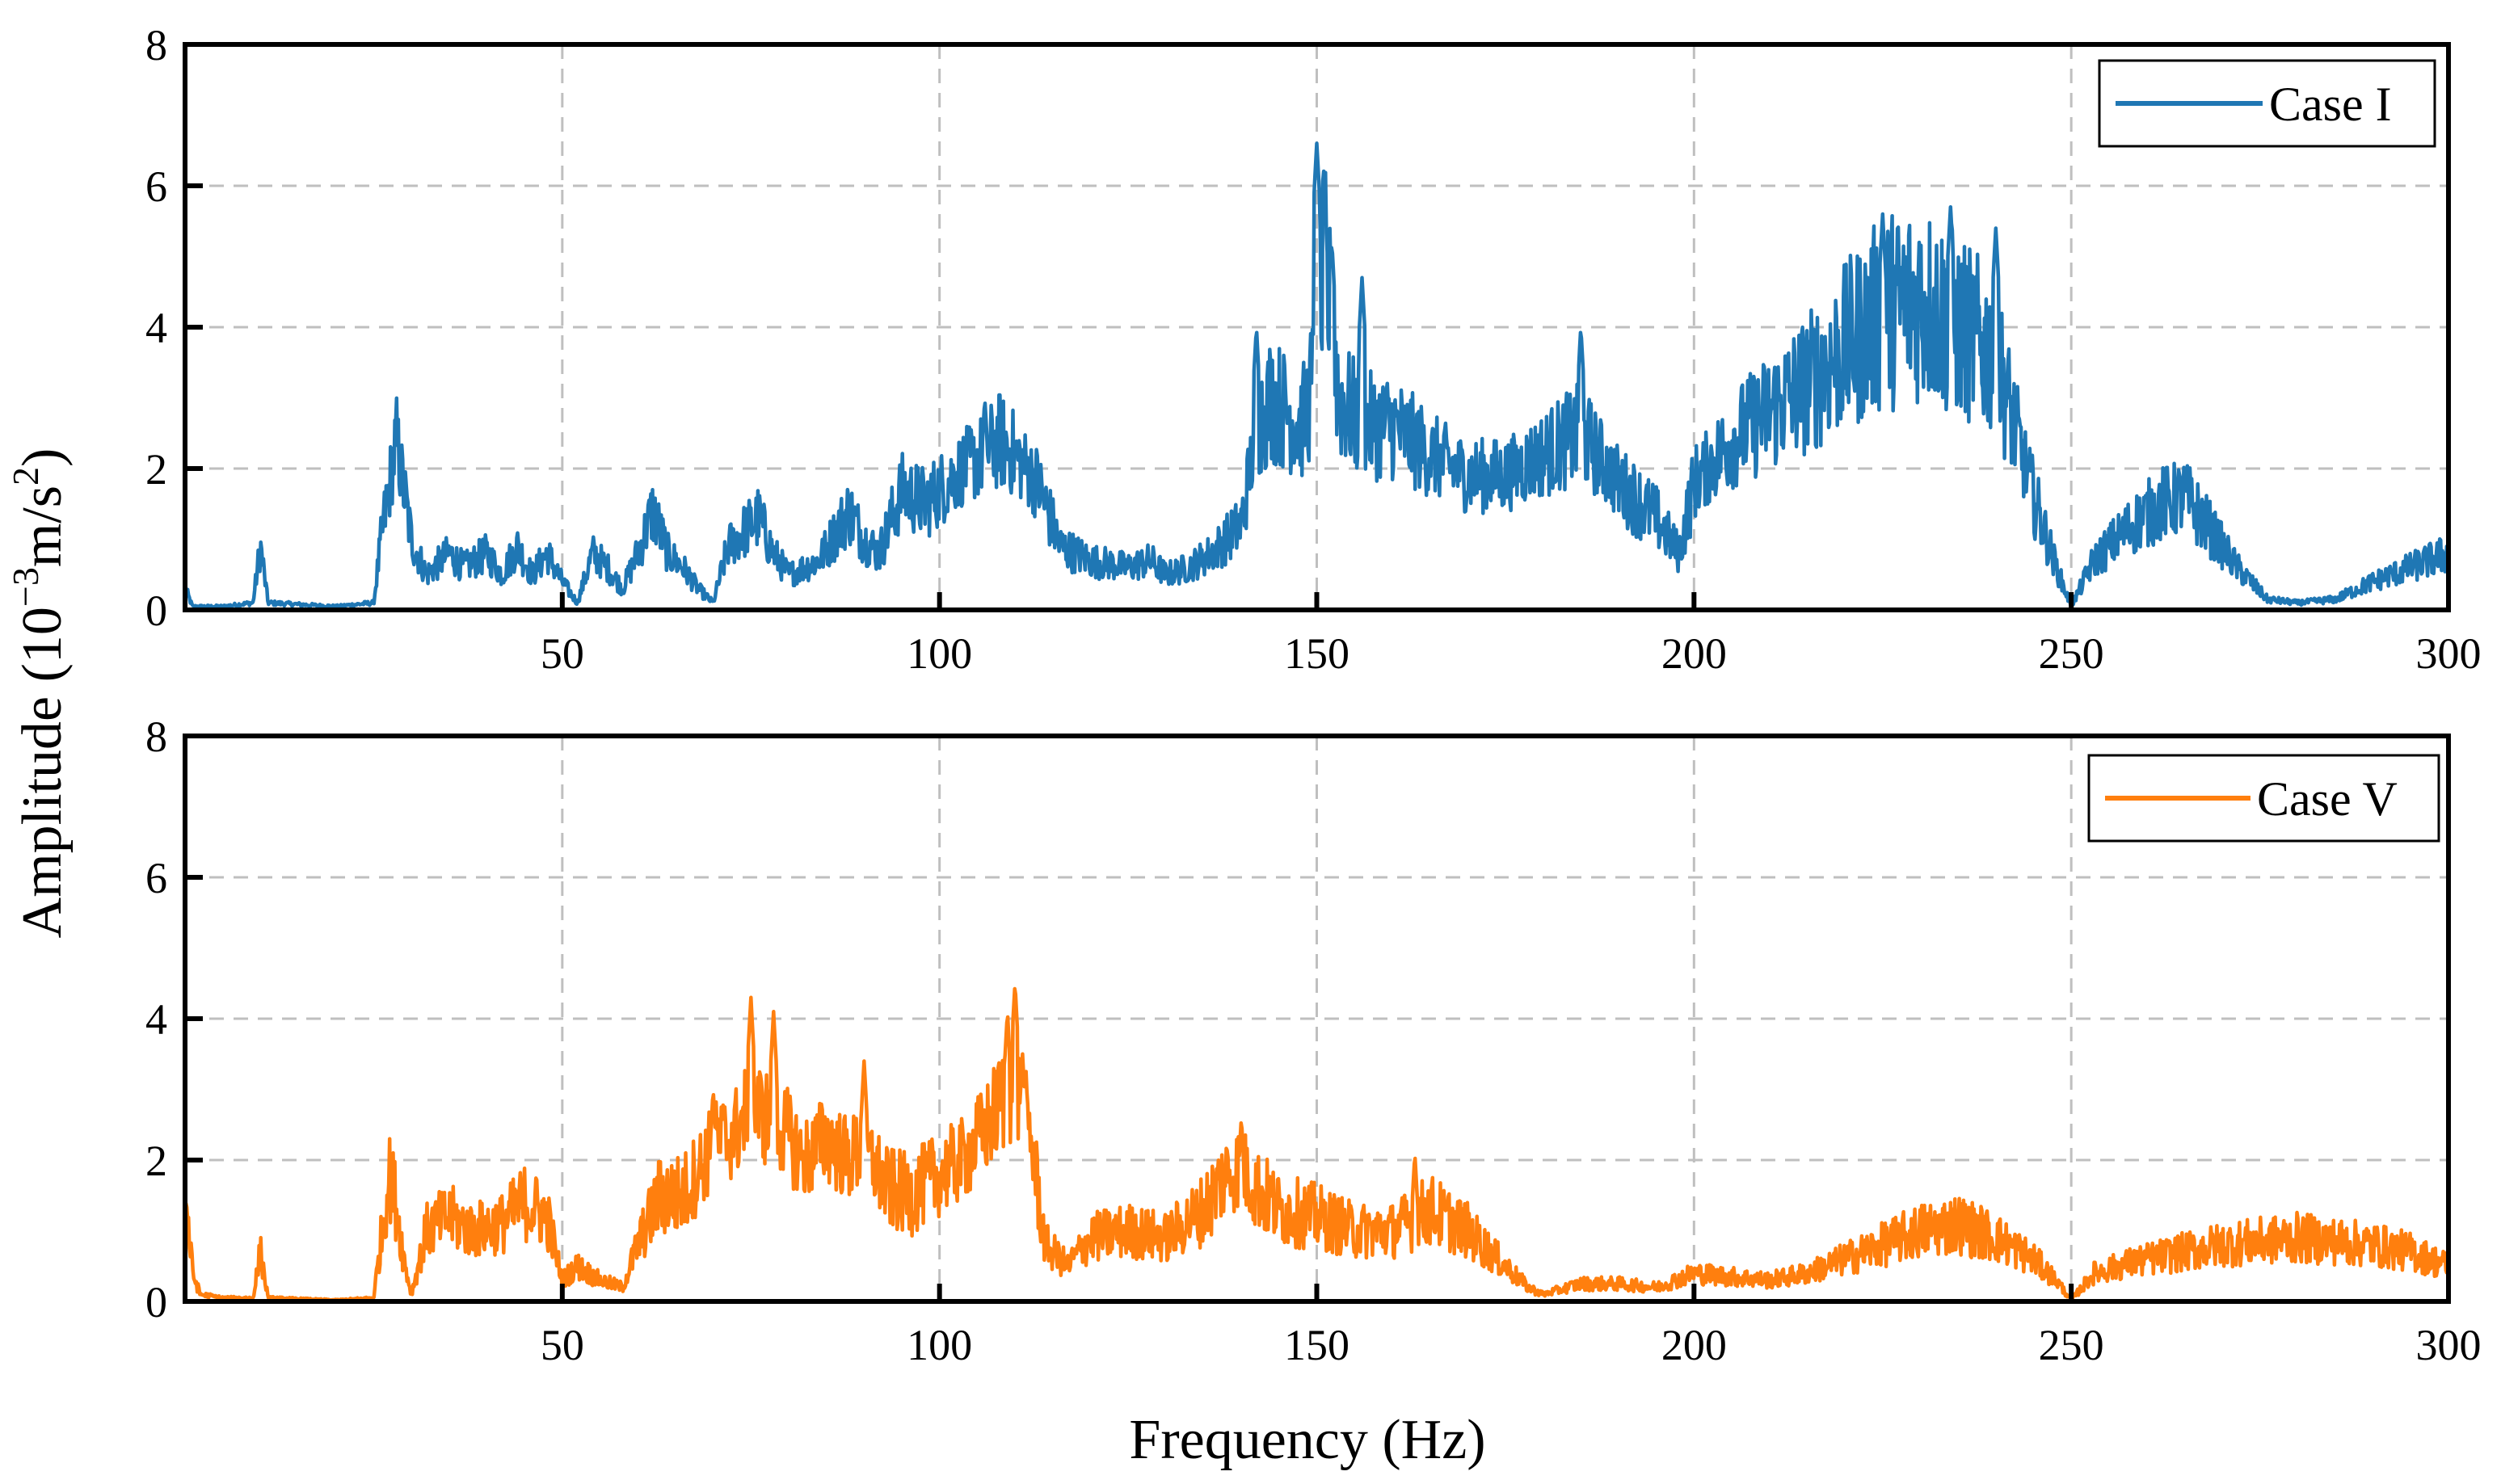 The height and width of the screenshot is (1484, 2501). What do you see at coordinates (2267, 103) in the screenshot?
I see `legend: Case I` at bounding box center [2267, 103].